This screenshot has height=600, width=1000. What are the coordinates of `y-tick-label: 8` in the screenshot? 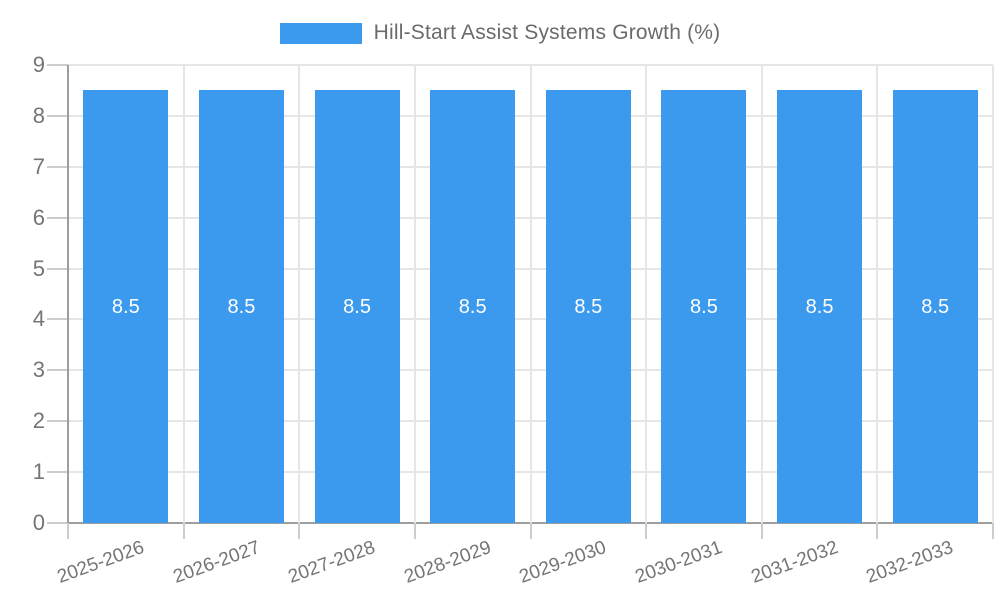 It's located at (38, 115).